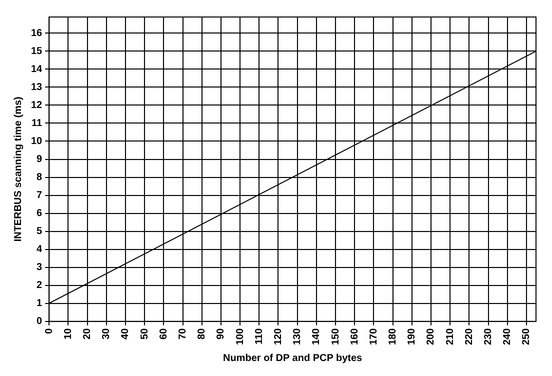  What do you see at coordinates (240, 337) in the screenshot?
I see `x-tick-label: 100` at bounding box center [240, 337].